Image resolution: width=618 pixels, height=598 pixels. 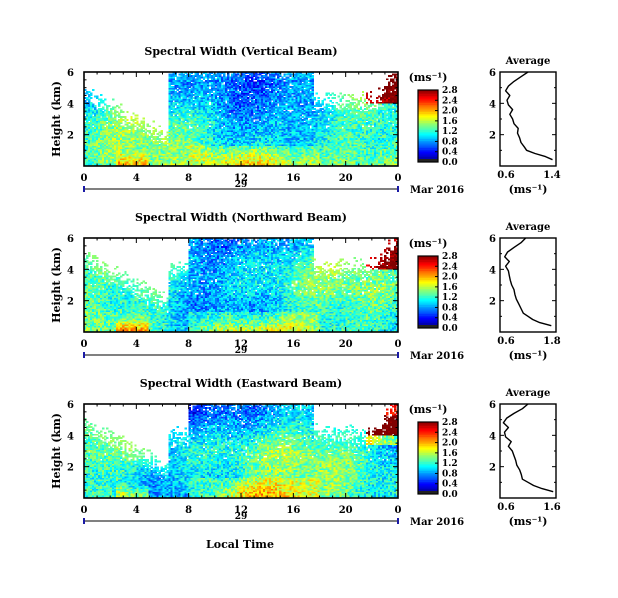 I want to click on y-tick-label: 2, so click(x=70, y=136).